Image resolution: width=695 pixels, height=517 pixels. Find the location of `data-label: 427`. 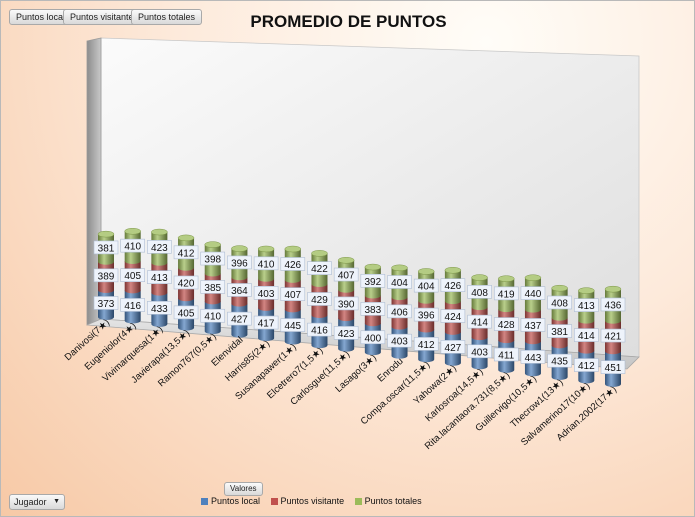

data-label: 427 is located at coordinates (453, 348).